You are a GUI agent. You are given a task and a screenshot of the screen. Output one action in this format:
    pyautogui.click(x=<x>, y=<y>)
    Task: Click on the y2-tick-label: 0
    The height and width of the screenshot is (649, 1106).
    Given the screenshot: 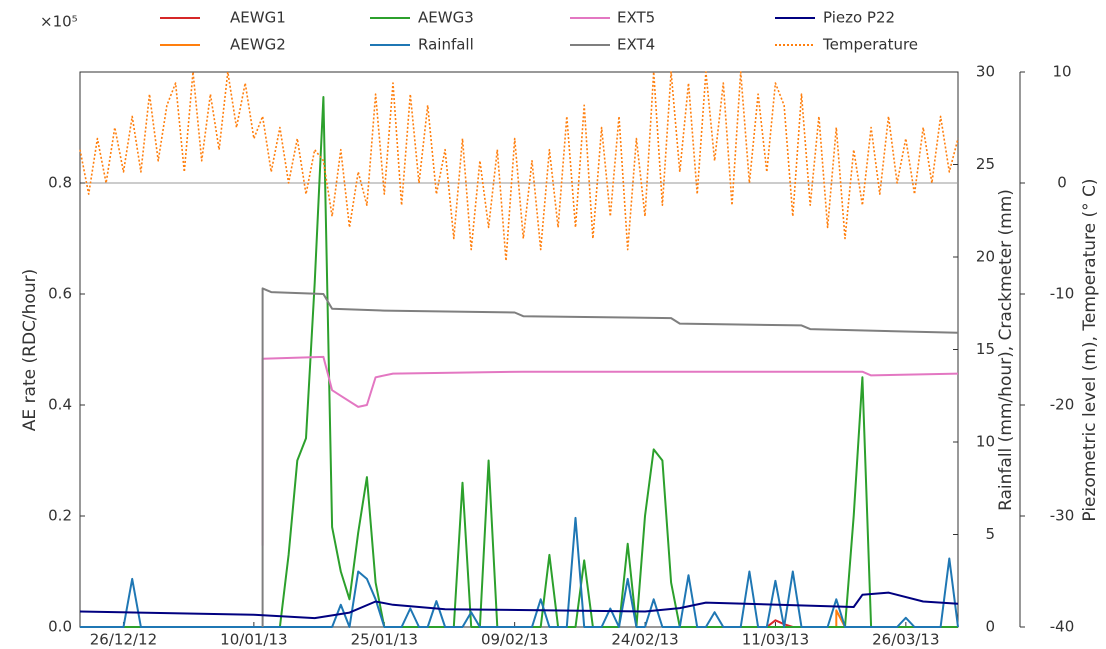 What is the action you would take?
    pyautogui.click(x=990, y=627)
    